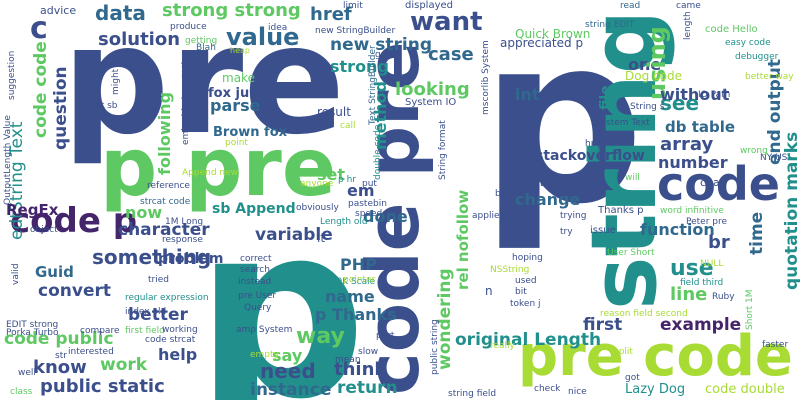 The width and height of the screenshot is (800, 400). Describe the element at coordinates (254, 282) in the screenshot. I see `cloud-word: instead` at that location.